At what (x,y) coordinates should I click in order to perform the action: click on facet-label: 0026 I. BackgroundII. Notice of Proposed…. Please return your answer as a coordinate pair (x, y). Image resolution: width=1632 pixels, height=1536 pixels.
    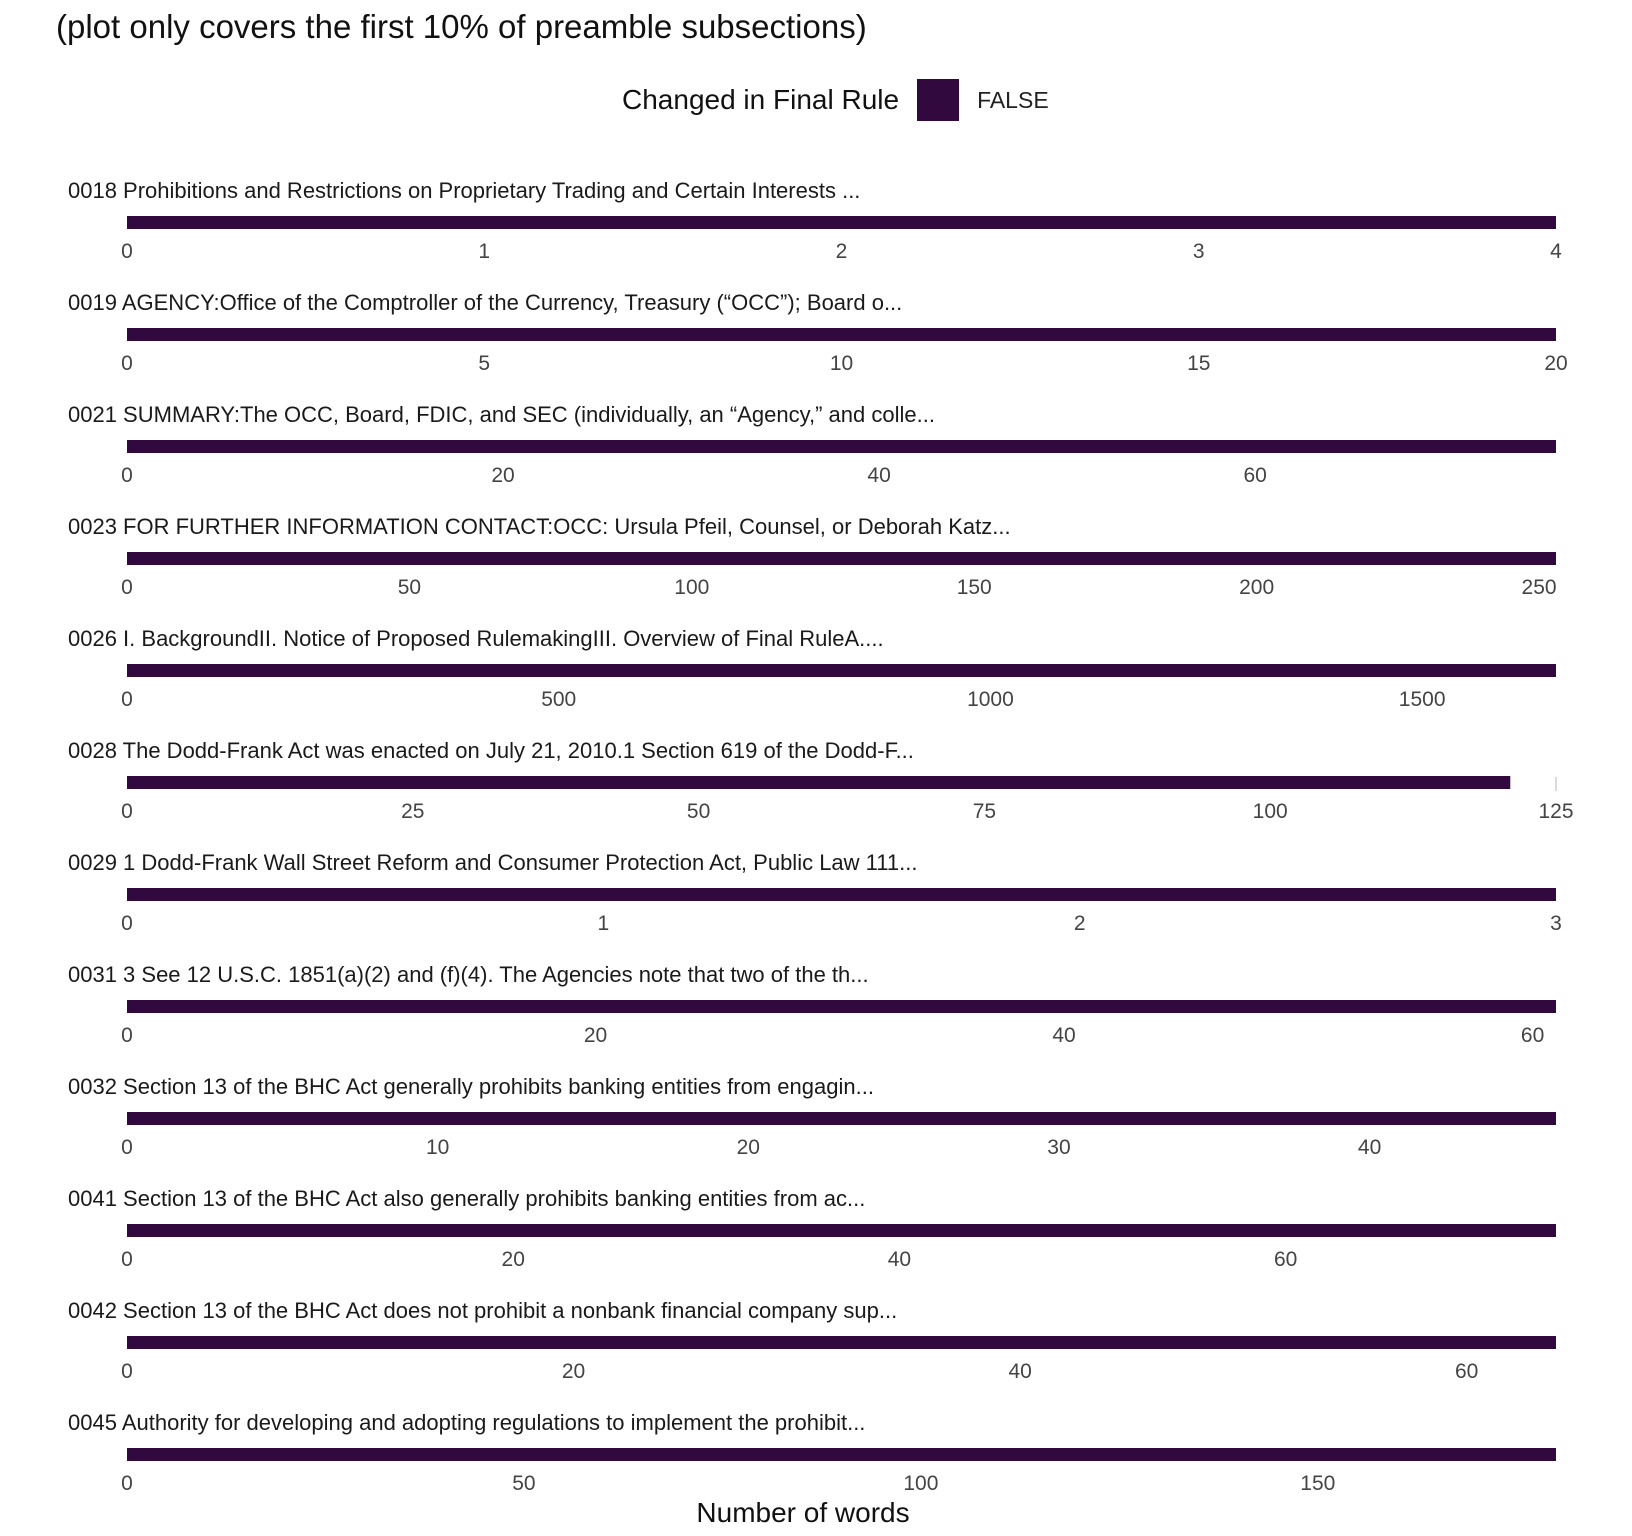
    Looking at the image, I should click on (476, 638).